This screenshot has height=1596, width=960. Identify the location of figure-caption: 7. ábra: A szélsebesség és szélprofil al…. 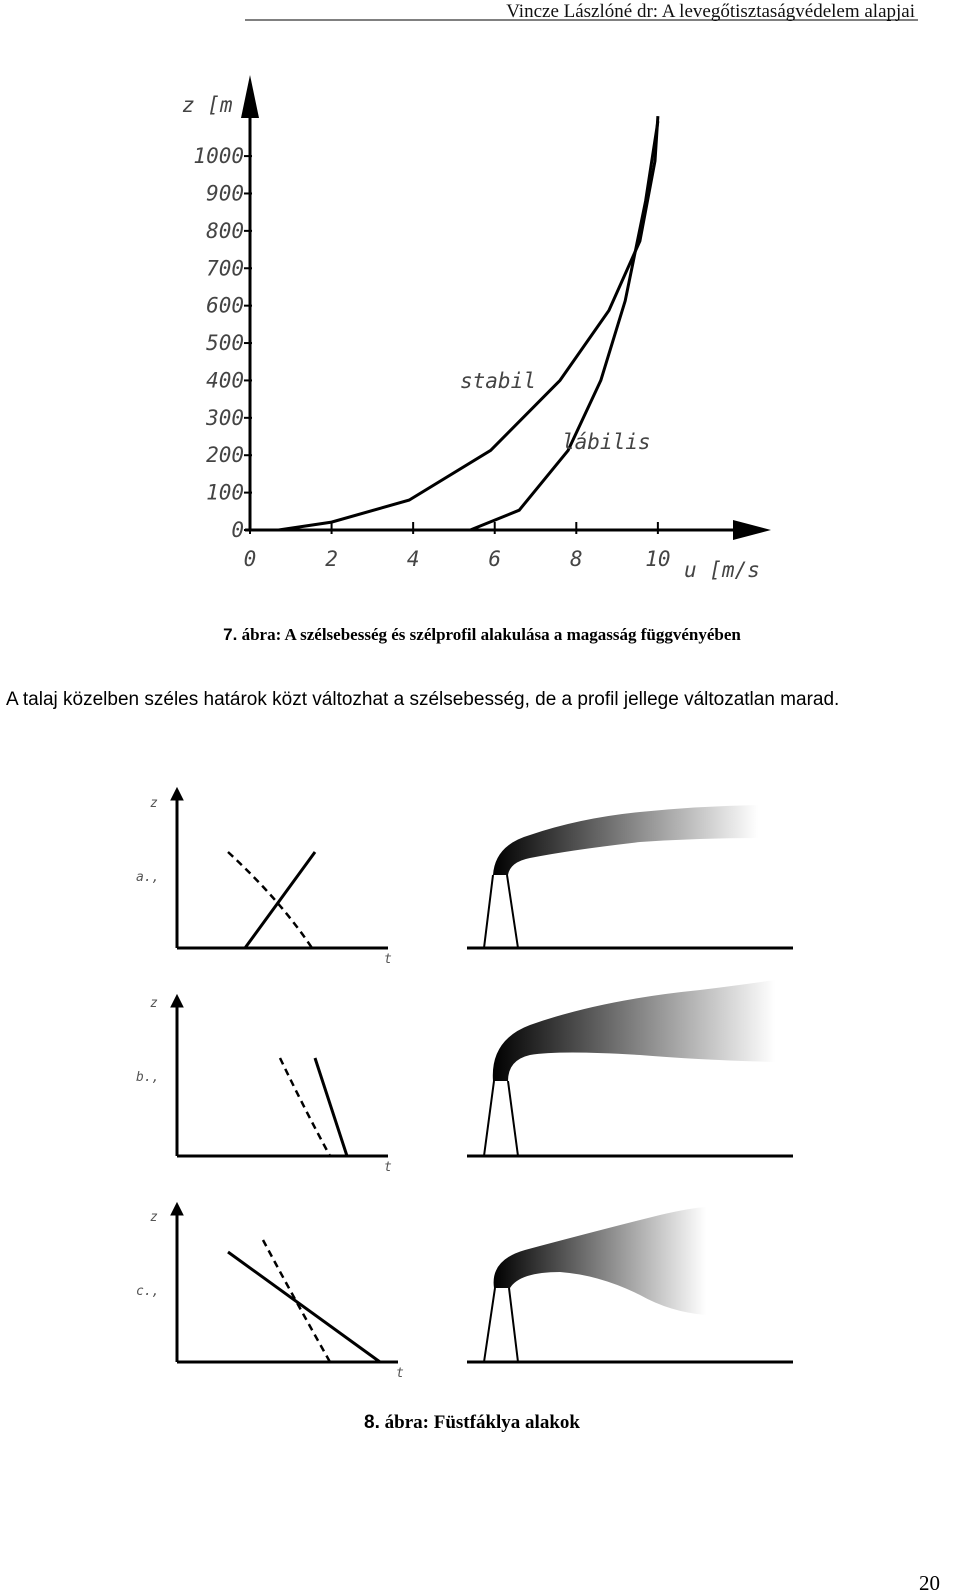
(482, 634).